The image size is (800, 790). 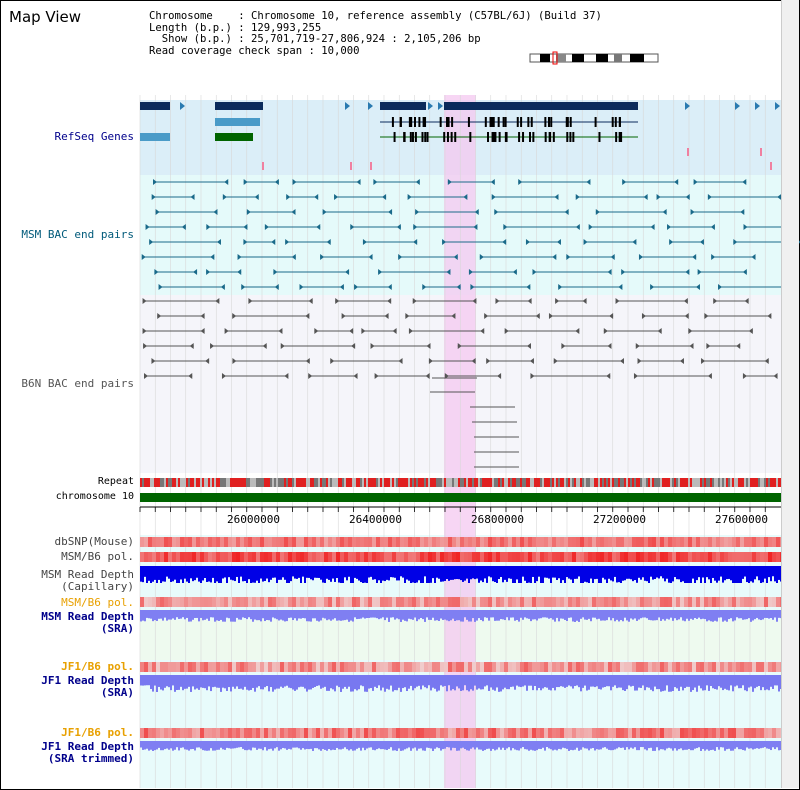 I want to click on label-msm-bac: MSM BAC end pairs, so click(x=77, y=234).